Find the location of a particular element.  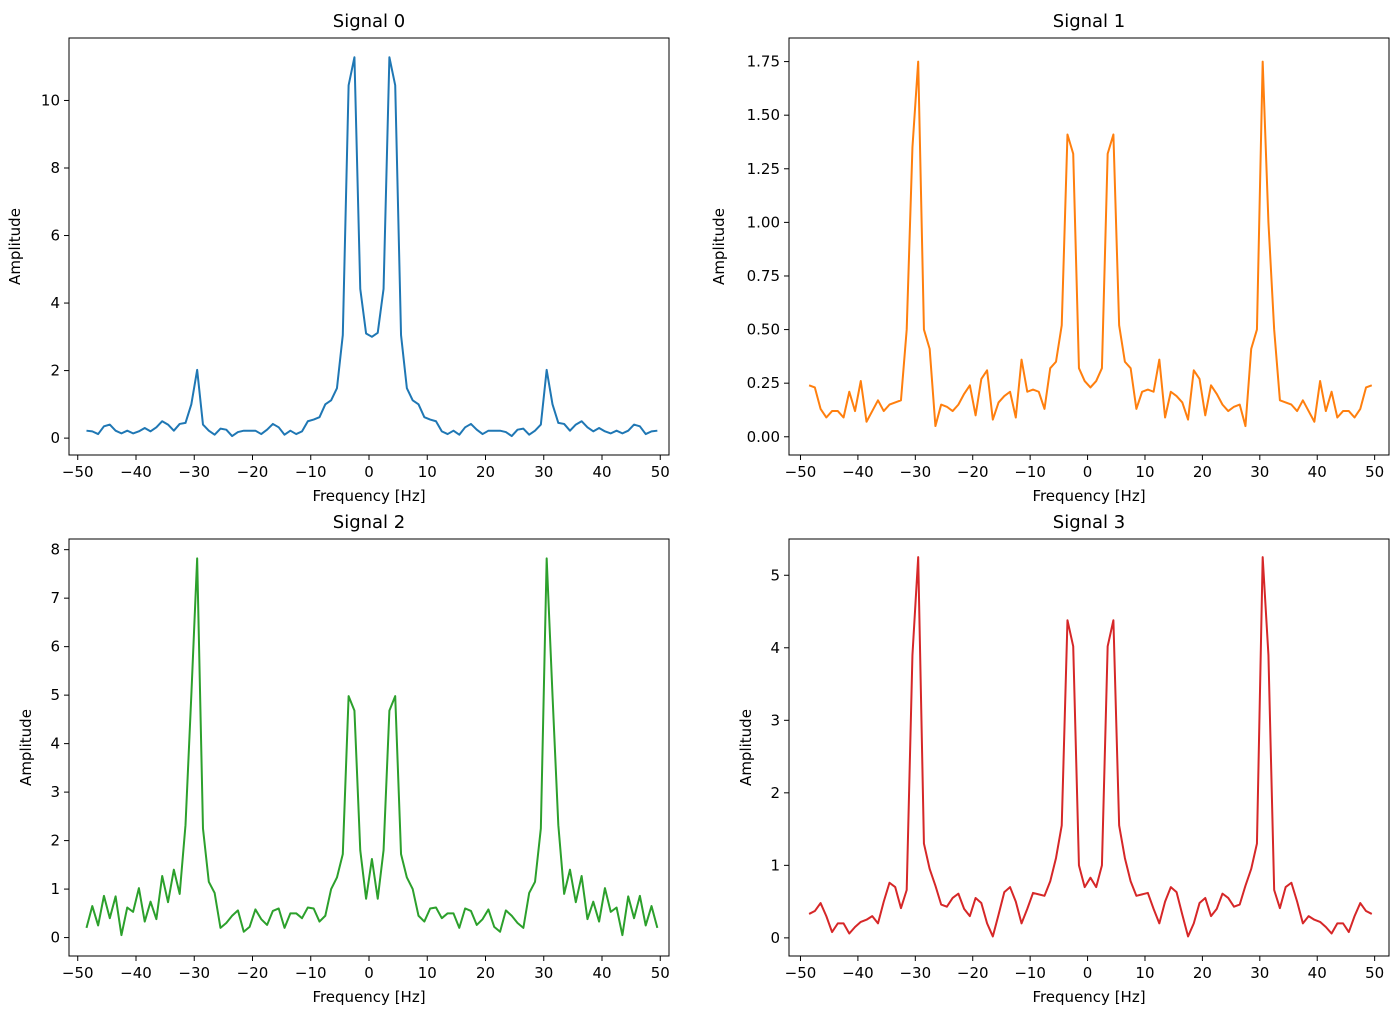

chart-title: Signal 2 is located at coordinates (369, 522).